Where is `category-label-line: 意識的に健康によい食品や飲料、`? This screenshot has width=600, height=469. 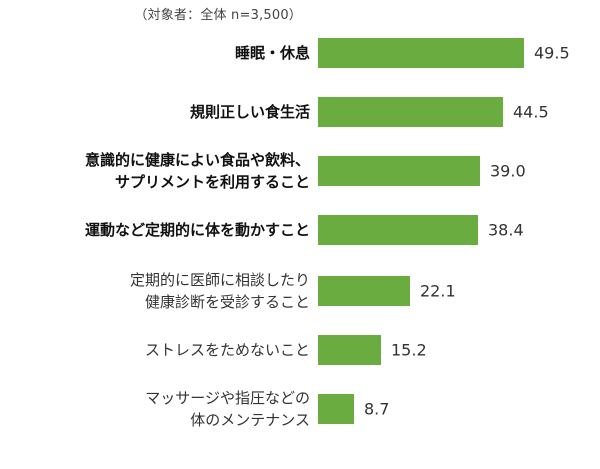 category-label-line: 意識的に健康によい食品や飲料、 is located at coordinates (197, 160).